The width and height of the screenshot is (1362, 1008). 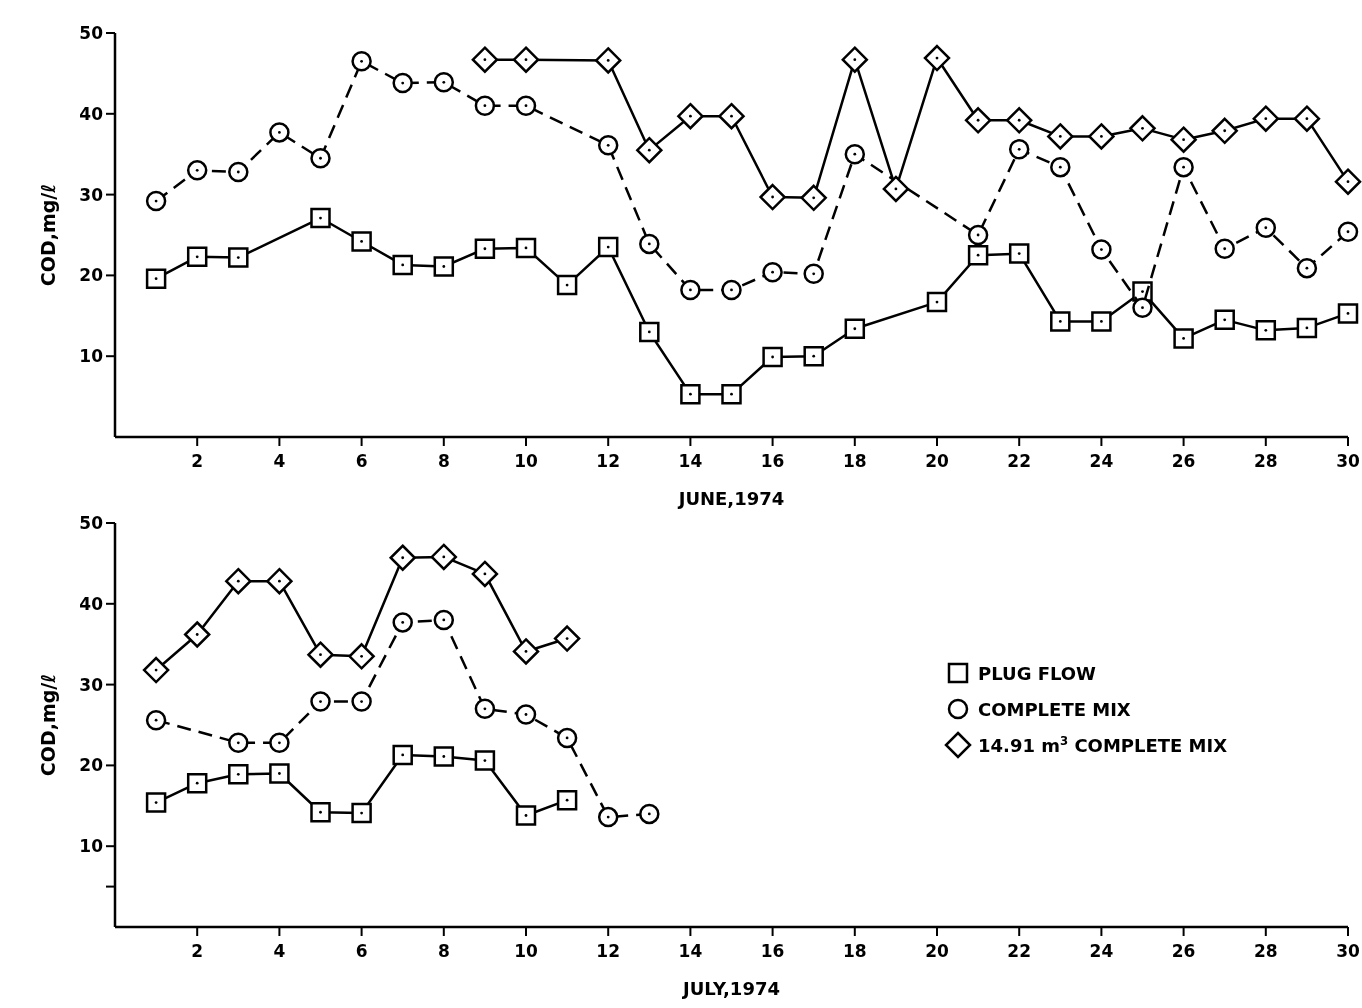 I want to click on legend-label: 14.91 m$^{3}$ COMPLETE MIX, so click(x=1103, y=745).